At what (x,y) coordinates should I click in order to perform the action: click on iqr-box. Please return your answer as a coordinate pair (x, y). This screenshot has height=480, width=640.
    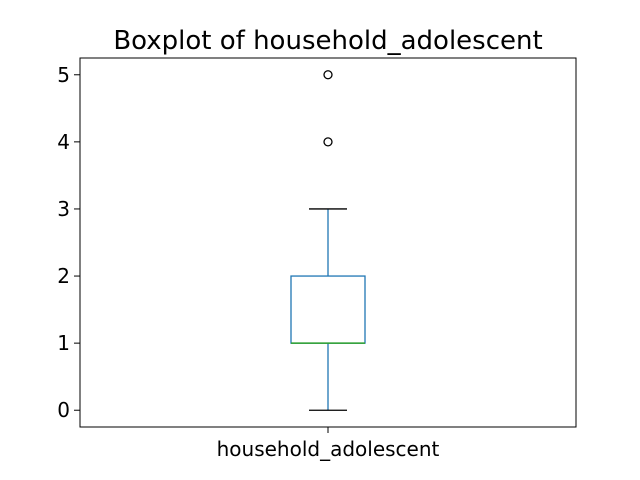
    Looking at the image, I should click on (328, 309).